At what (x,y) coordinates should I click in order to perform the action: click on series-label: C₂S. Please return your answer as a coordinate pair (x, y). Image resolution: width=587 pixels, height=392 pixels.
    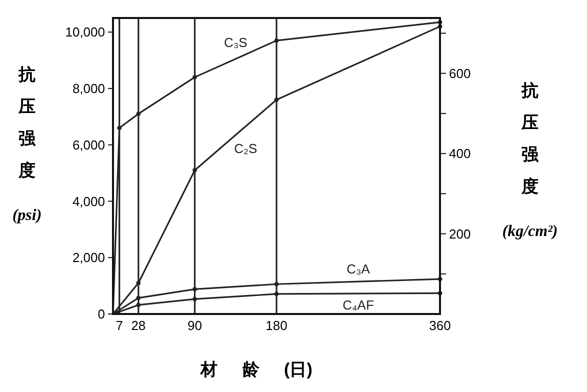
    Looking at the image, I should click on (246, 148).